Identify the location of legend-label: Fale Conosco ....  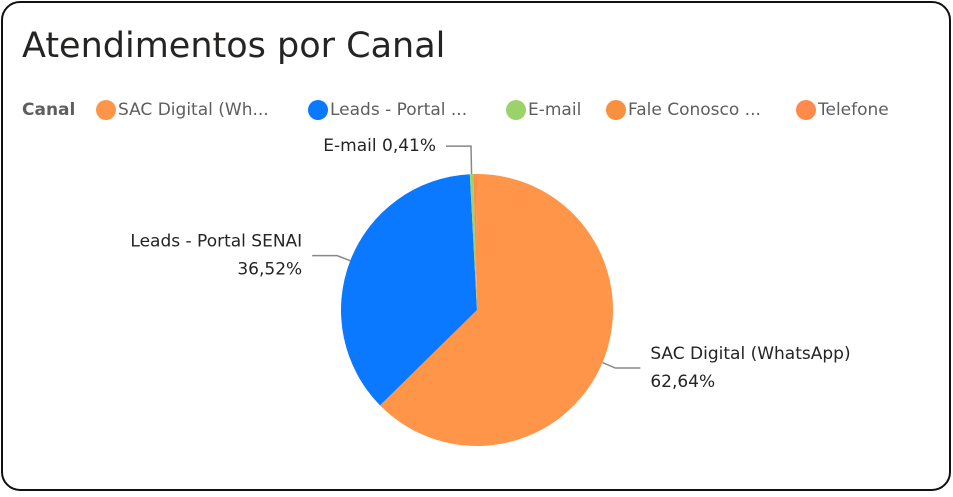
(694, 110).